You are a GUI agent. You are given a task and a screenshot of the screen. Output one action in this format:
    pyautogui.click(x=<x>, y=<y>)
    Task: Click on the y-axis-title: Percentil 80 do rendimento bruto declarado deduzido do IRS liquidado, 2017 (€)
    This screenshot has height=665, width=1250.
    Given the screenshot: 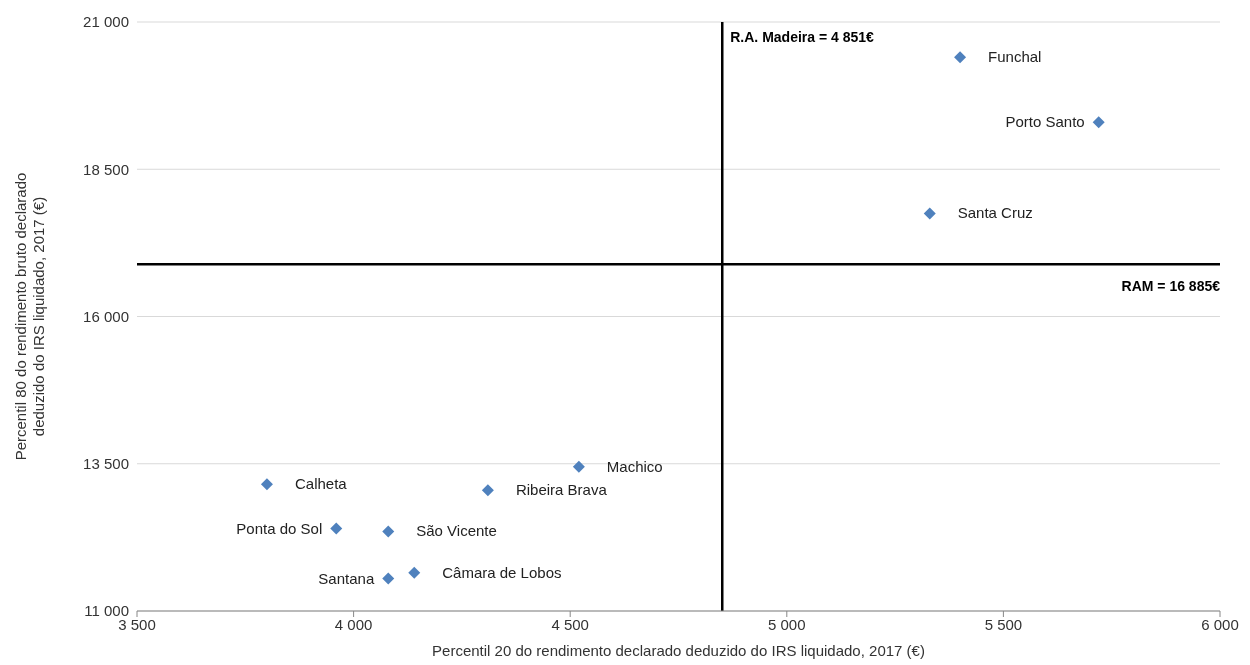 What is the action you would take?
    pyautogui.click(x=29, y=316)
    